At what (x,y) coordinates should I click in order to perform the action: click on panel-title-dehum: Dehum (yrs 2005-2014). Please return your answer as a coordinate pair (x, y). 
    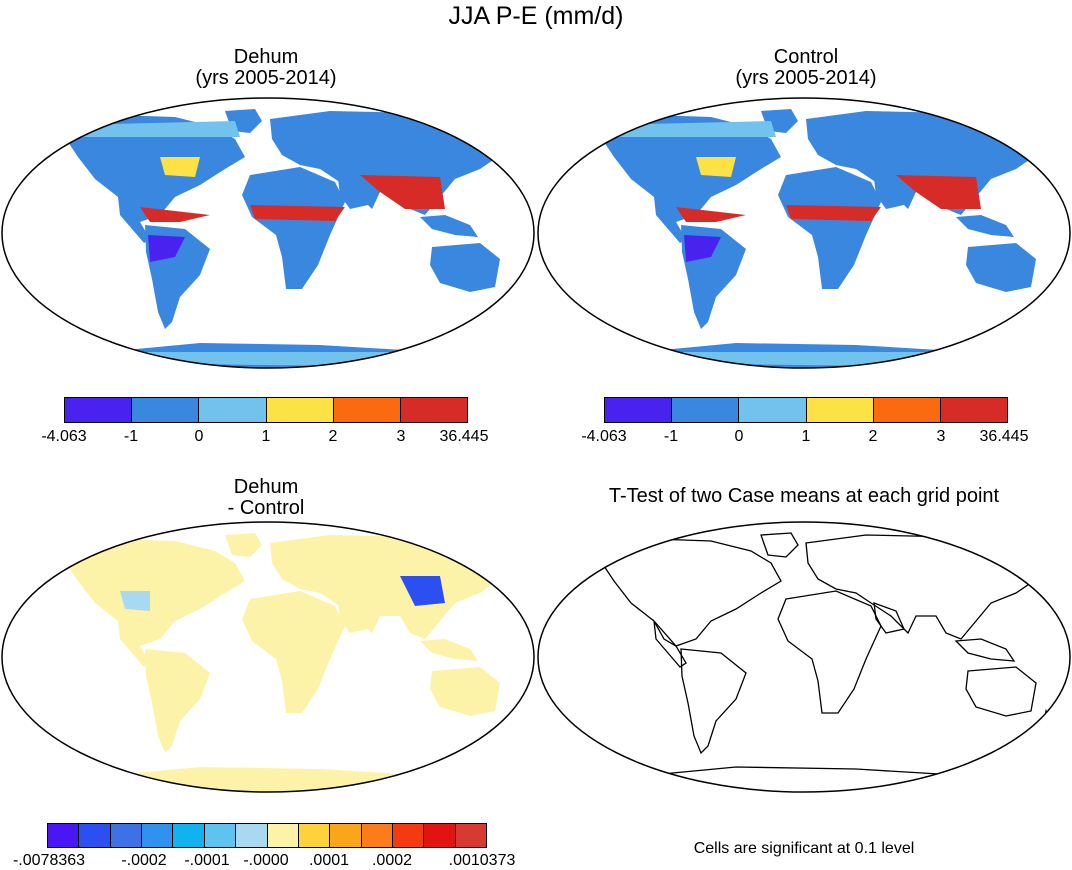
    Looking at the image, I should click on (266, 68).